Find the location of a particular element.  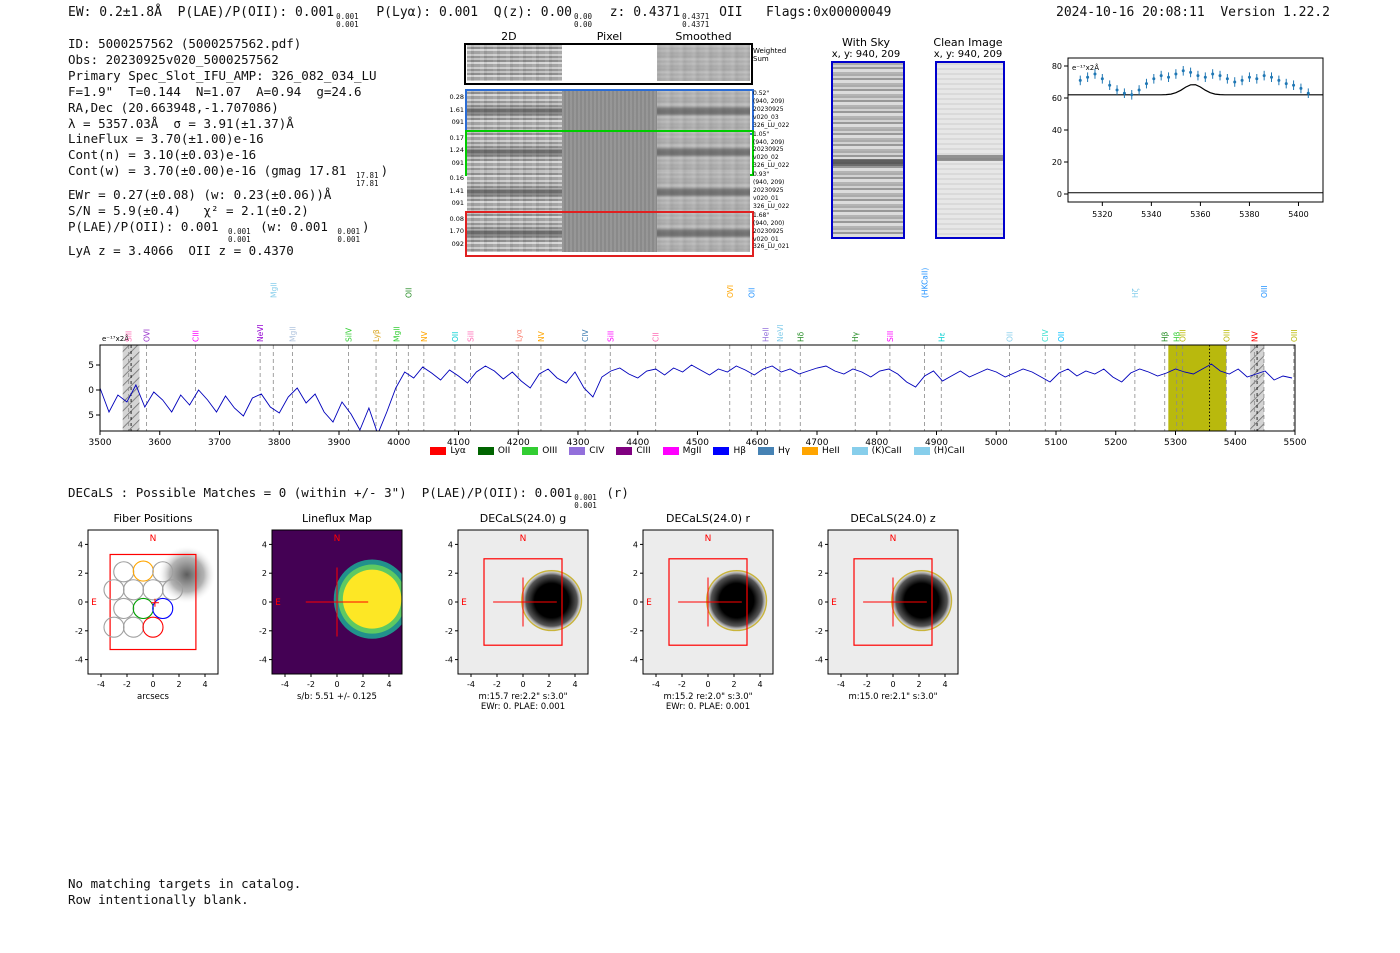

flux-unit-label: e⁻¹⁷x2Å is located at coordinates (115, 338).